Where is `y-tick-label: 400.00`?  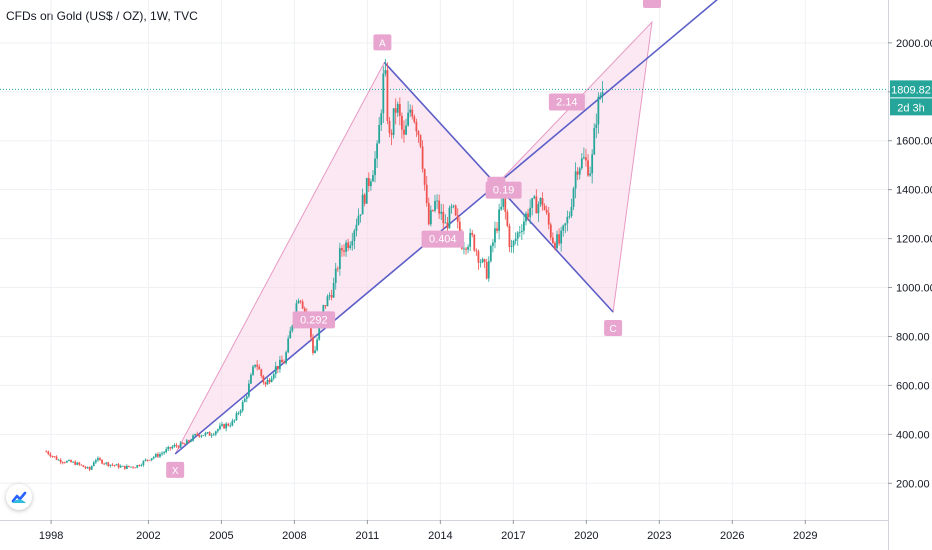 y-tick-label: 400.00 is located at coordinates (913, 435).